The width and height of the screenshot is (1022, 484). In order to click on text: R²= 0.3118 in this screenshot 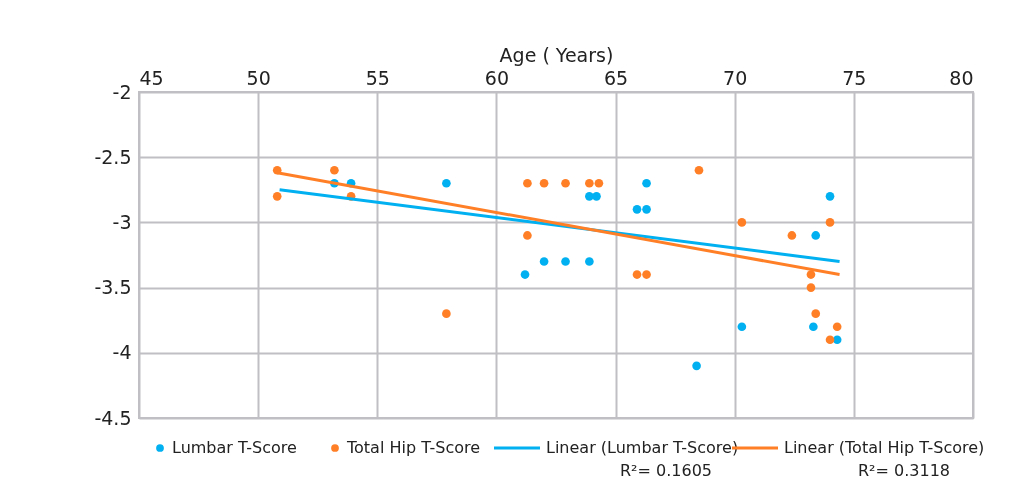, I will do `click(904, 470)`.